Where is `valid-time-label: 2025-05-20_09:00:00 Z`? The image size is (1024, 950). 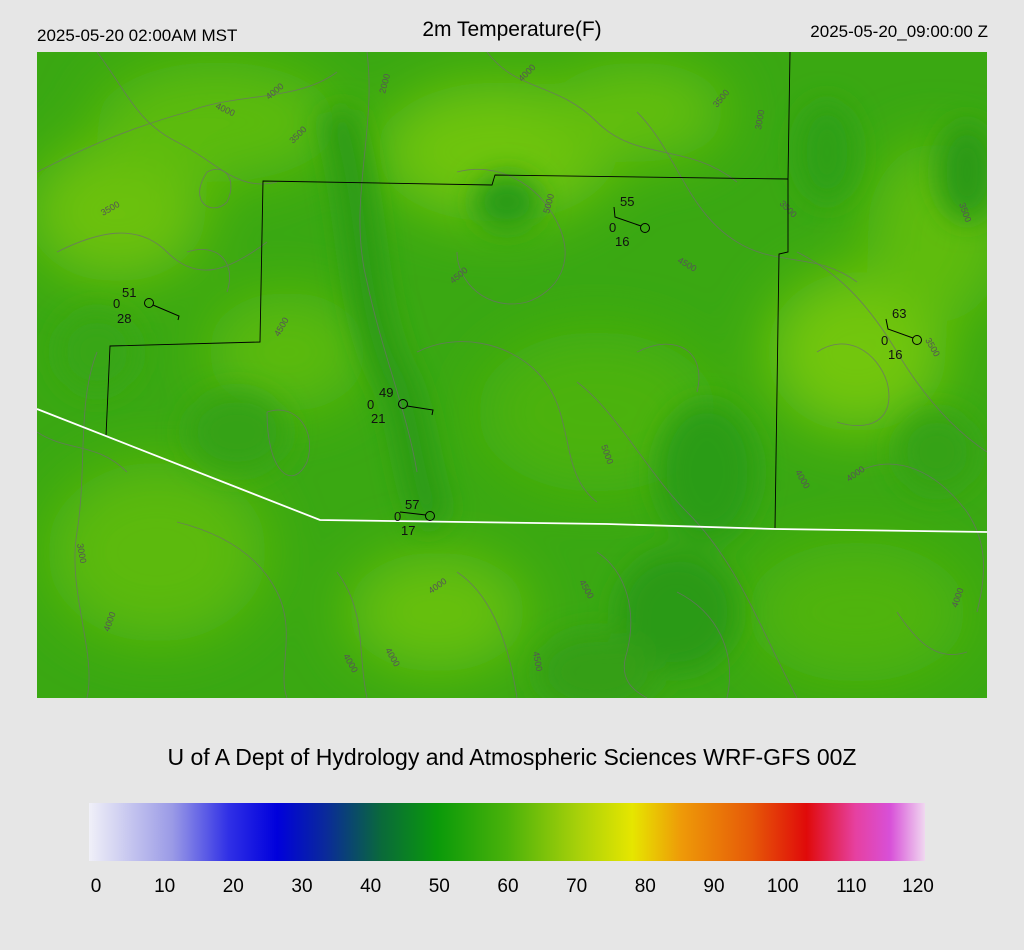 valid-time-label: 2025-05-20_09:00:00 Z is located at coordinates (899, 31).